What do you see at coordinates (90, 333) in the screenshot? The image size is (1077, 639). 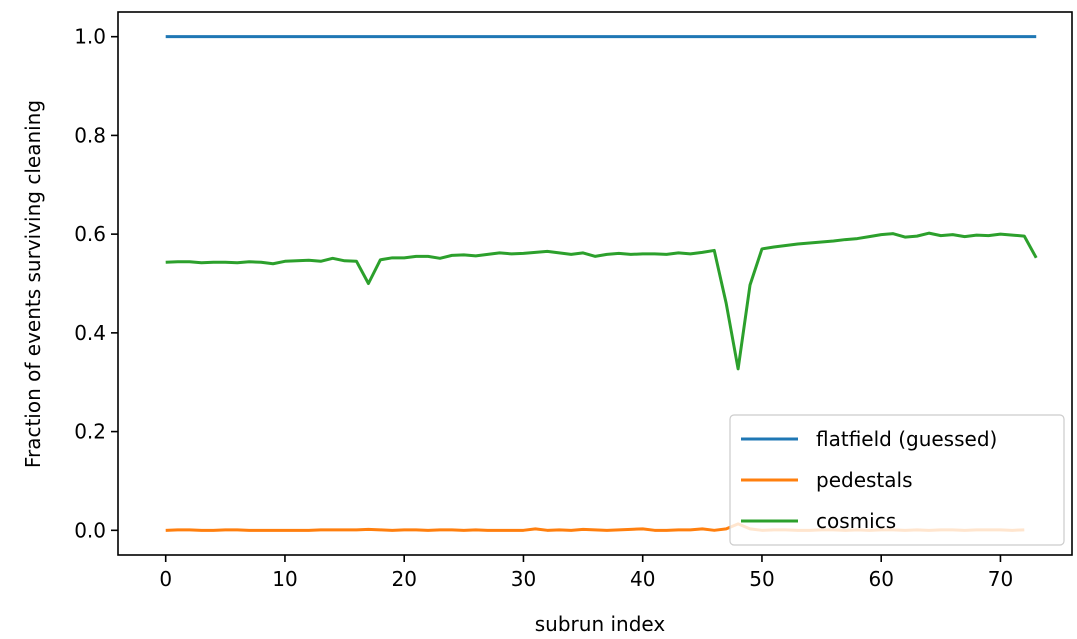 I see `y-tick-label: 0.4` at bounding box center [90, 333].